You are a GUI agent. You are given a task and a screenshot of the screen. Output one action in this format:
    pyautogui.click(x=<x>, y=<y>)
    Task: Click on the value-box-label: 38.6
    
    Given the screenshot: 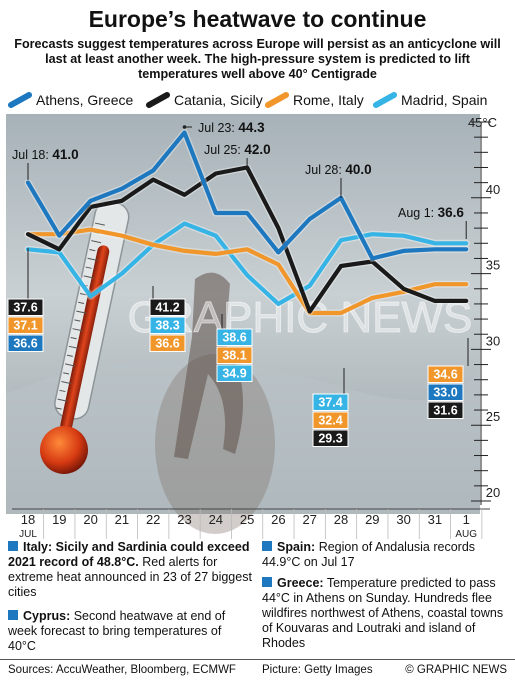 What is the action you would take?
    pyautogui.click(x=234, y=338)
    